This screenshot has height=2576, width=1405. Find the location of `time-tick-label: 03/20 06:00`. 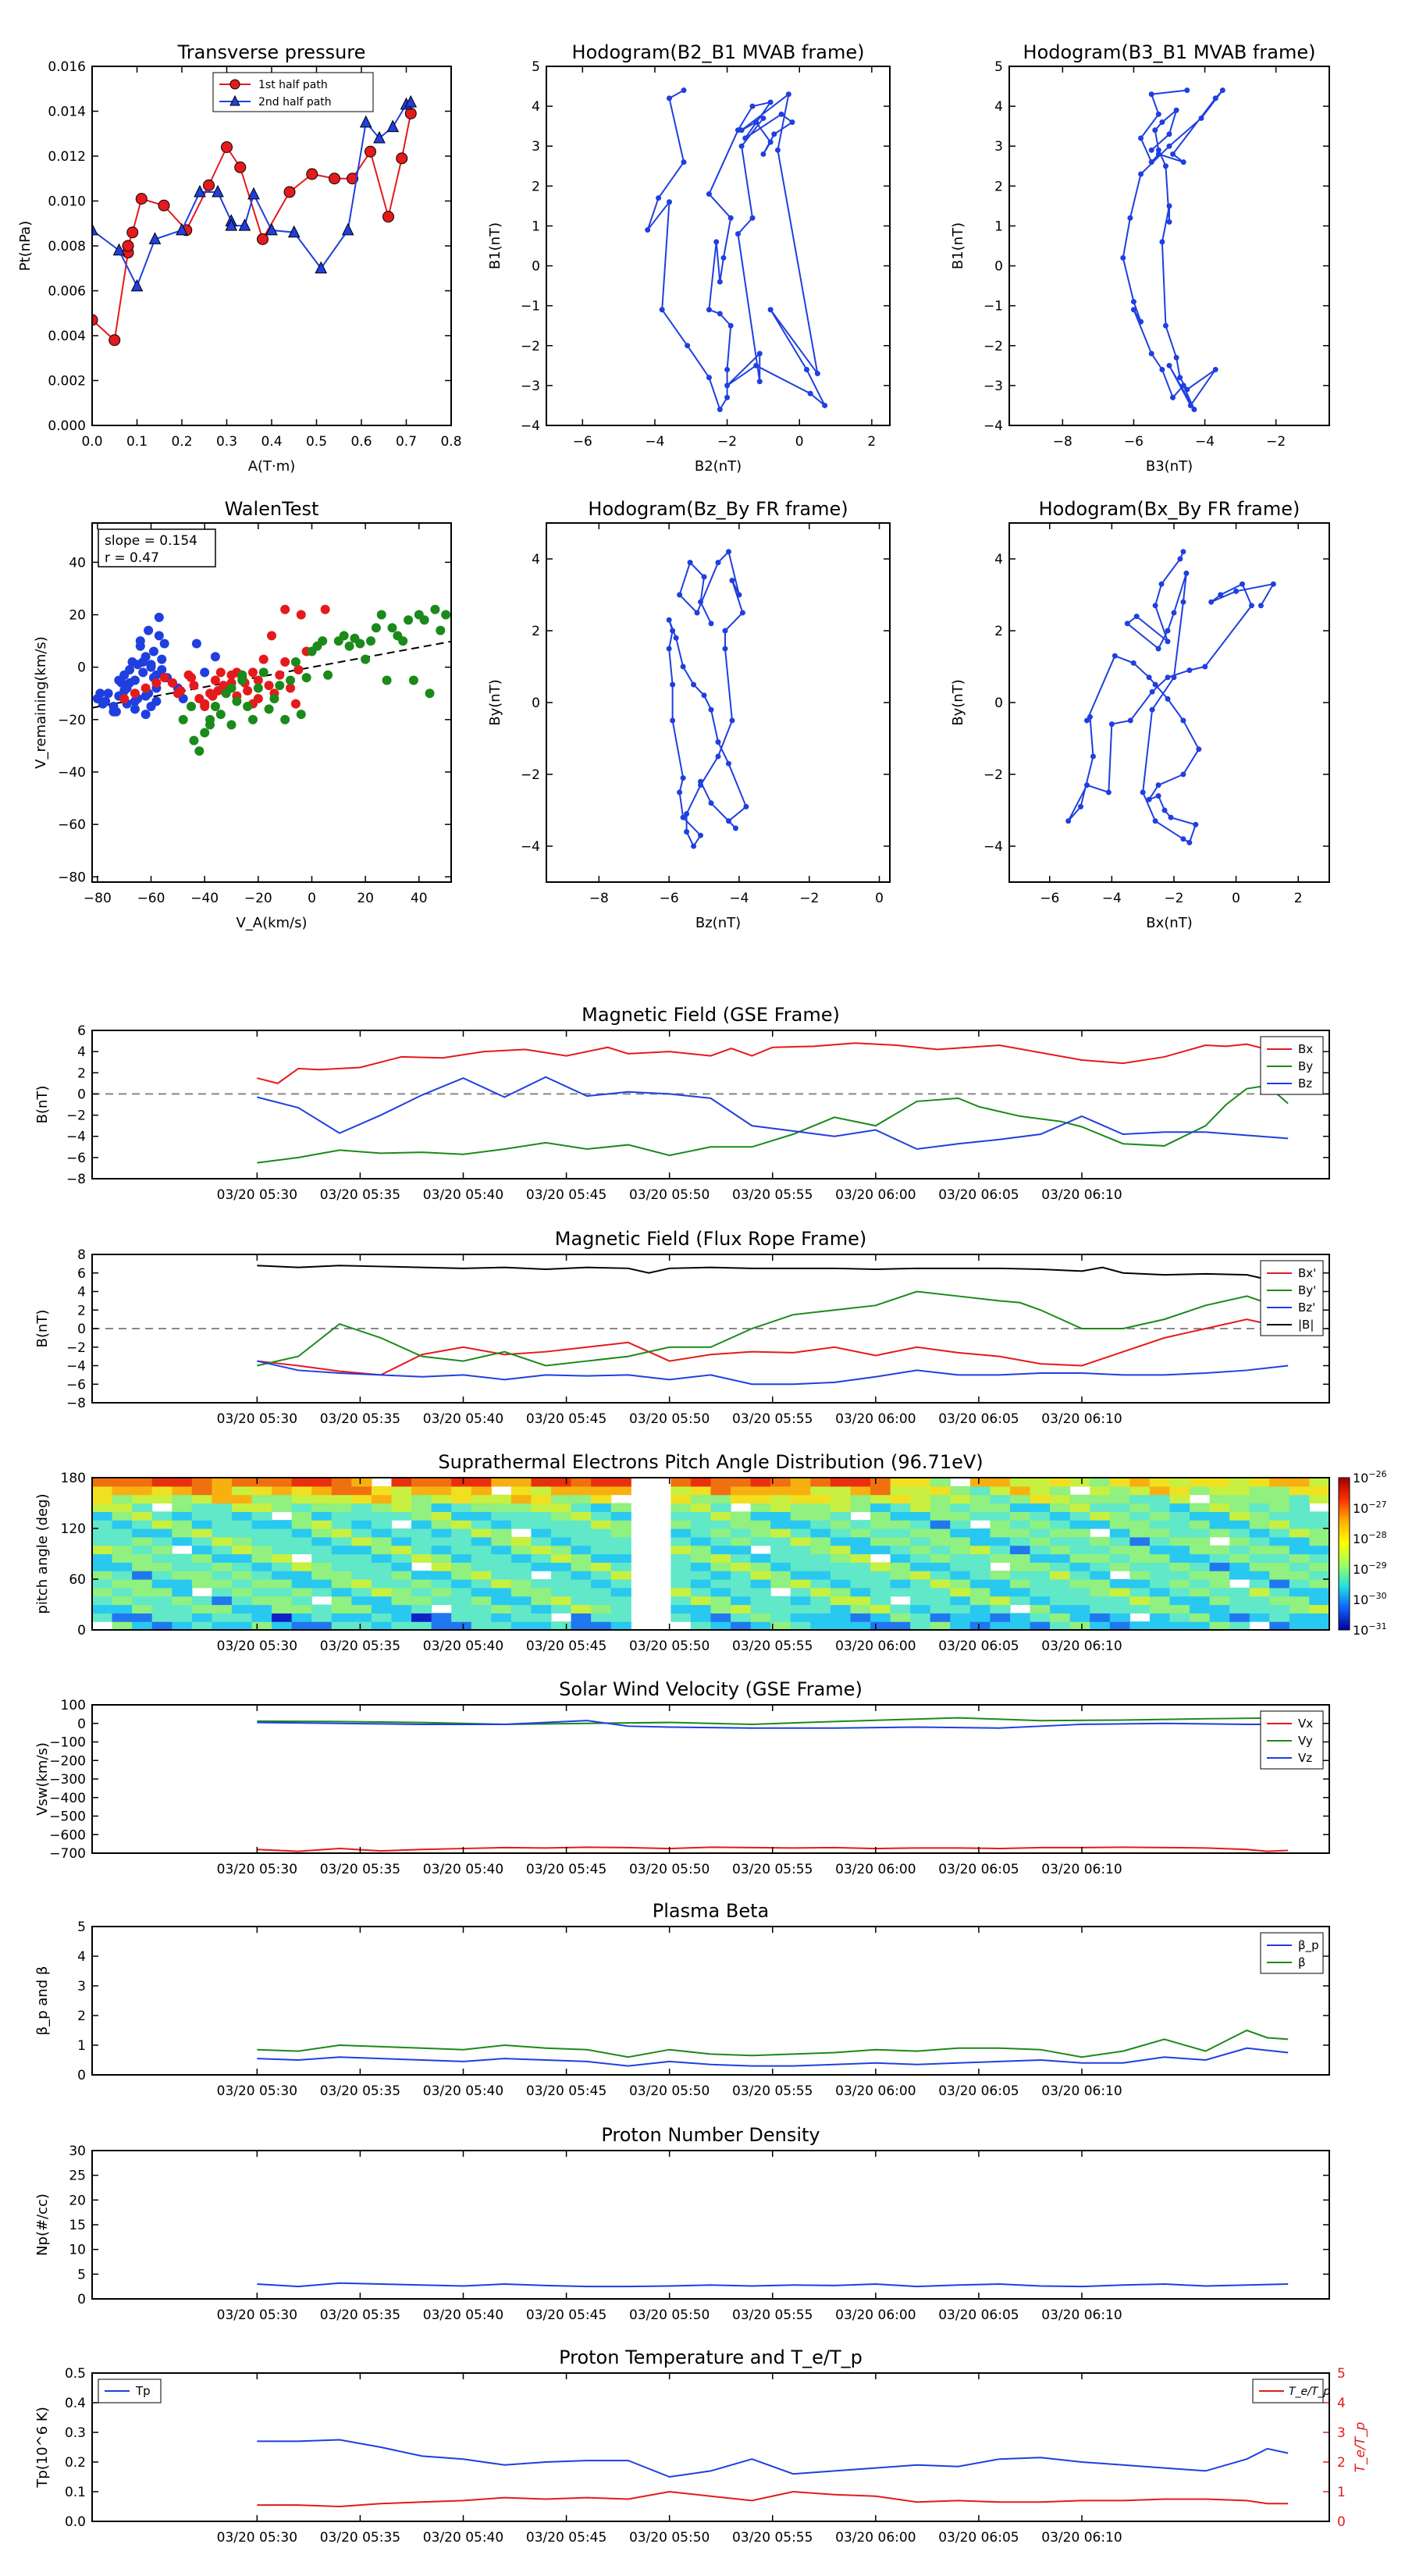

time-tick-label: 03/20 06:00 is located at coordinates (876, 1195).